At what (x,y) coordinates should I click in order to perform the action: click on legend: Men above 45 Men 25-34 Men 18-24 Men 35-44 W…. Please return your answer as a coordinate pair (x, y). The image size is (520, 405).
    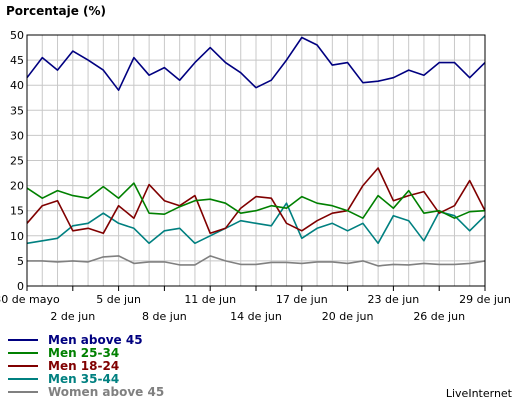
    Looking at the image, I should click on (86, 365).